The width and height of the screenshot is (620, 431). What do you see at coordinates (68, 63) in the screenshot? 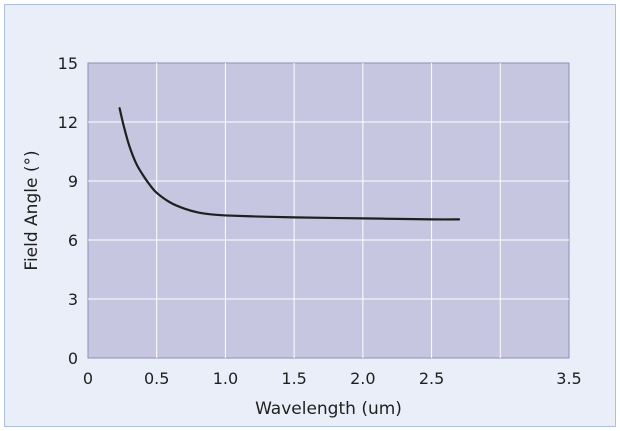
I see `y-tick-label: 15` at bounding box center [68, 63].